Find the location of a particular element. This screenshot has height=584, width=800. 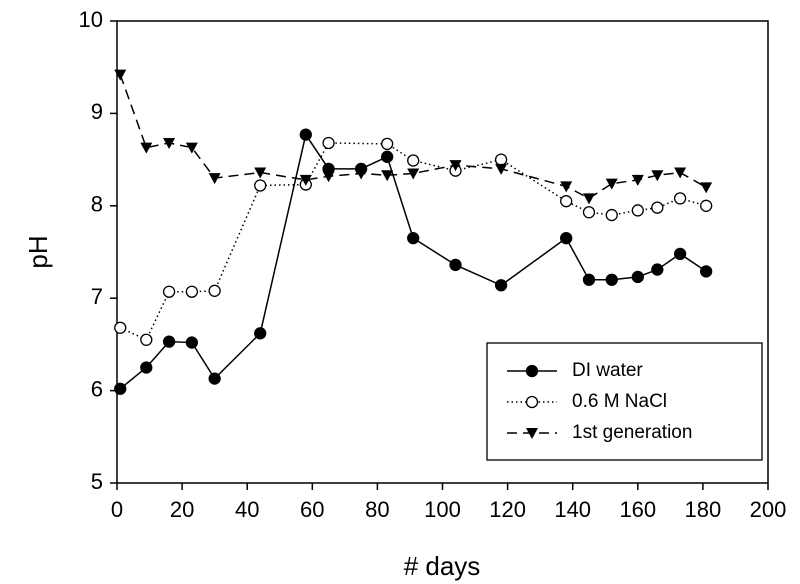

x-tick-label: 160 is located at coordinates (637, 509).